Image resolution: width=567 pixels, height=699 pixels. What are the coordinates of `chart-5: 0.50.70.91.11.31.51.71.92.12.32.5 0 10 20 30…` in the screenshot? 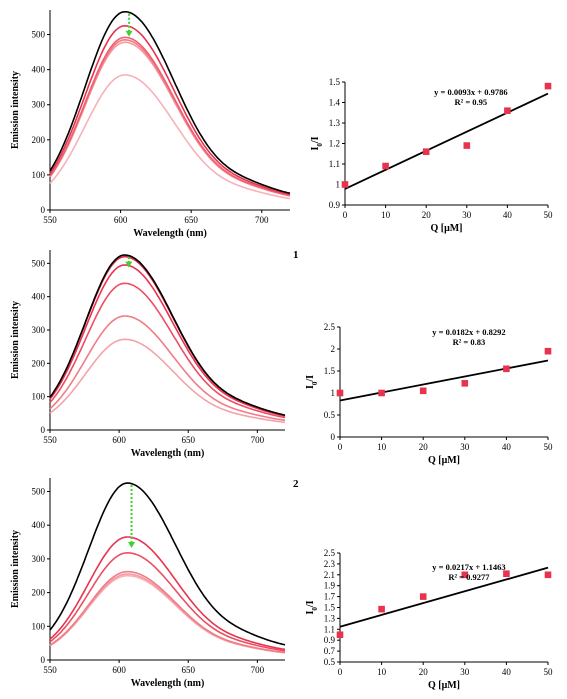 It's located at (429, 619).